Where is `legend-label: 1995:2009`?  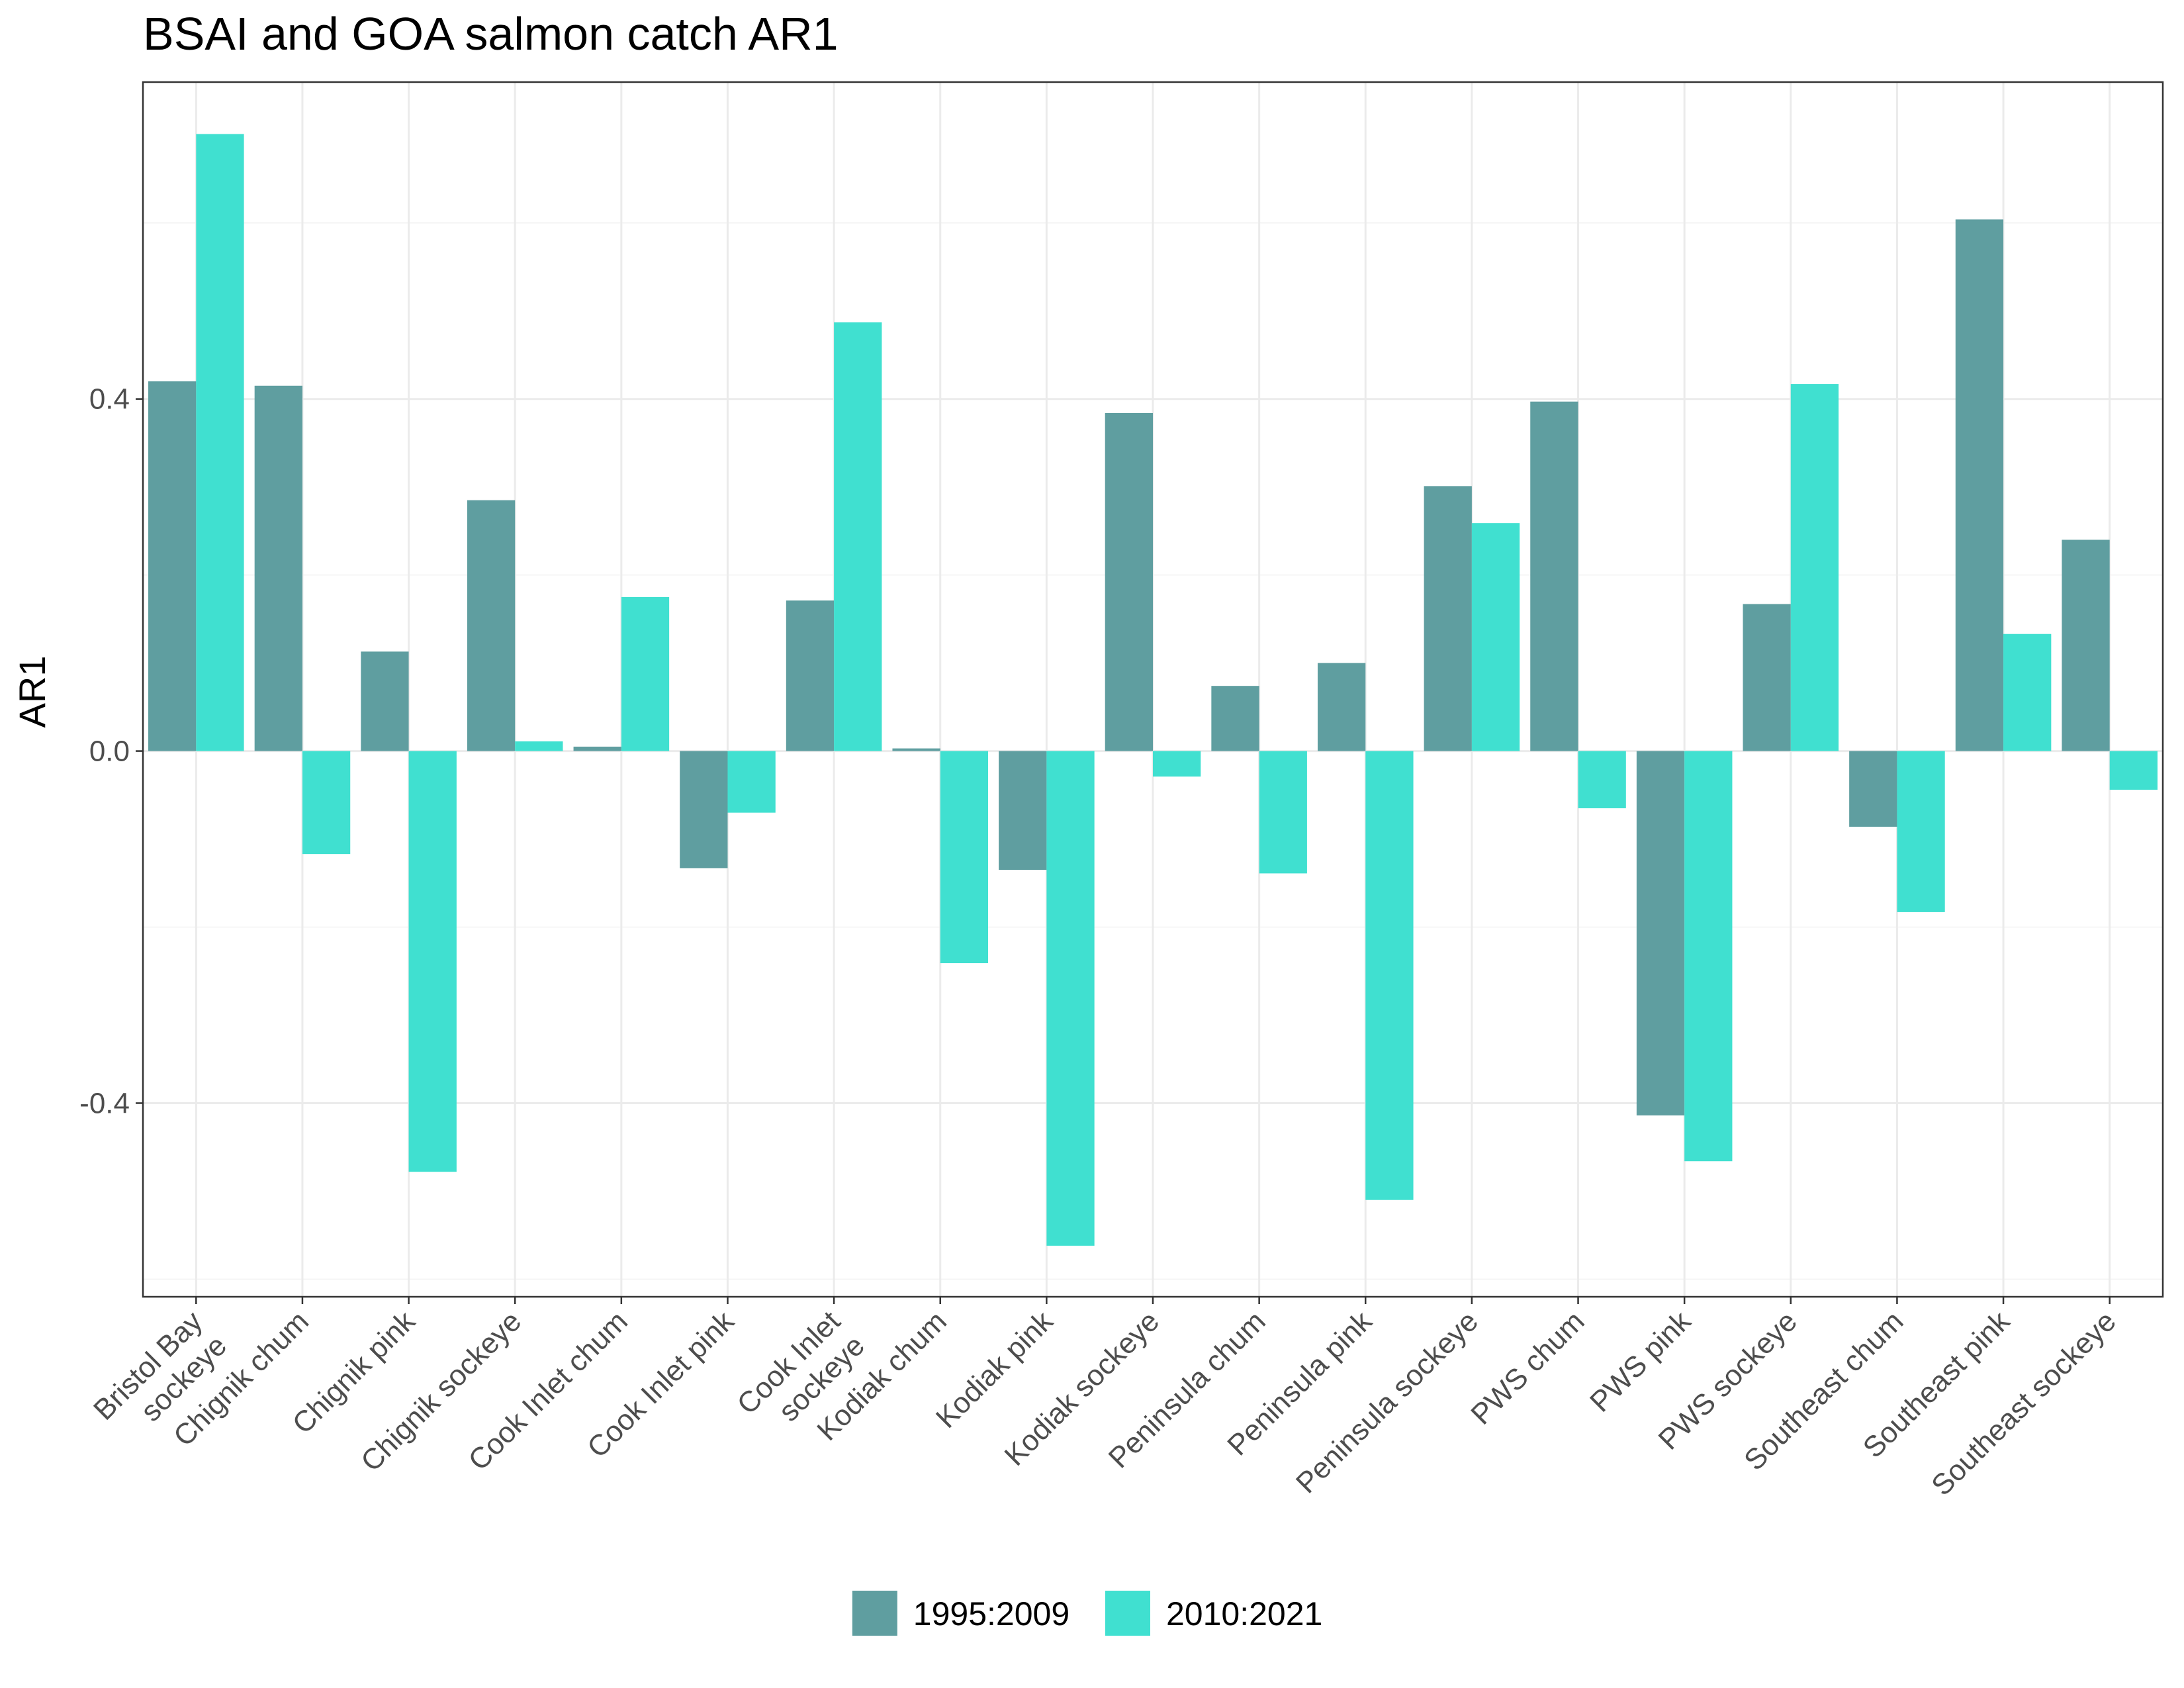 legend-label: 1995:2009 is located at coordinates (991, 1614).